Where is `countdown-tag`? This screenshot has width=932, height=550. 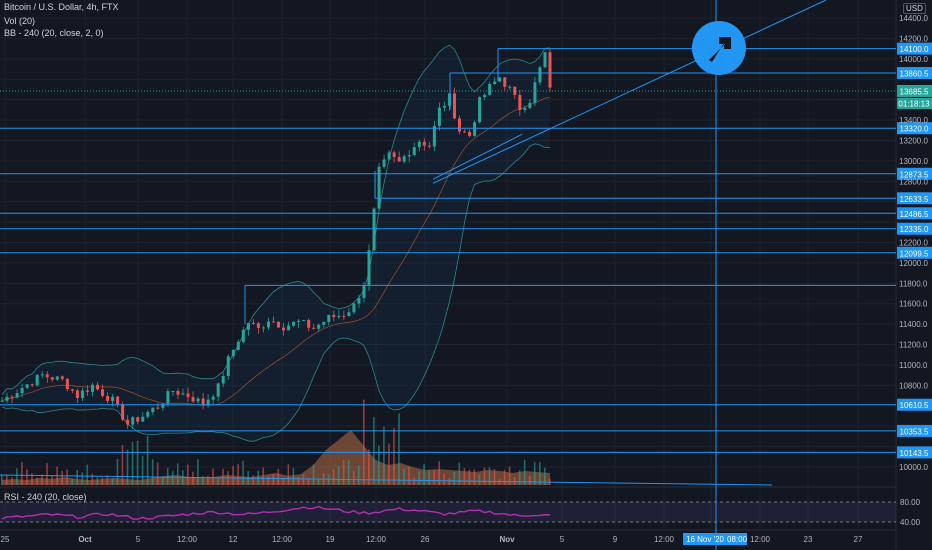 countdown-tag is located at coordinates (914, 103).